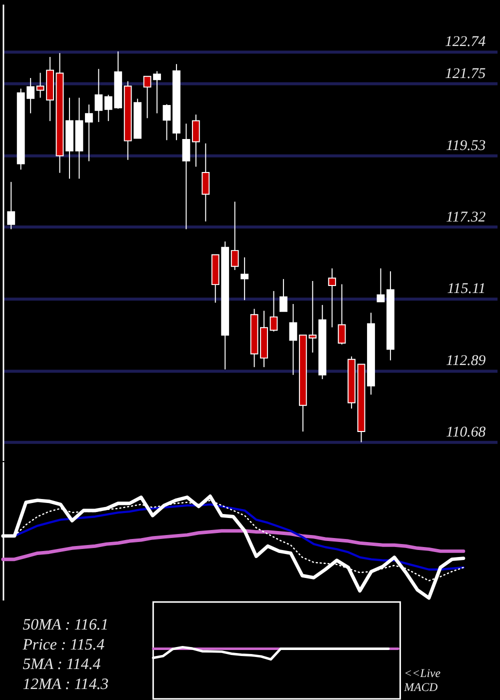 The height and width of the screenshot is (700, 500). I want to click on y-tick-label: 119.53, so click(466, 146).